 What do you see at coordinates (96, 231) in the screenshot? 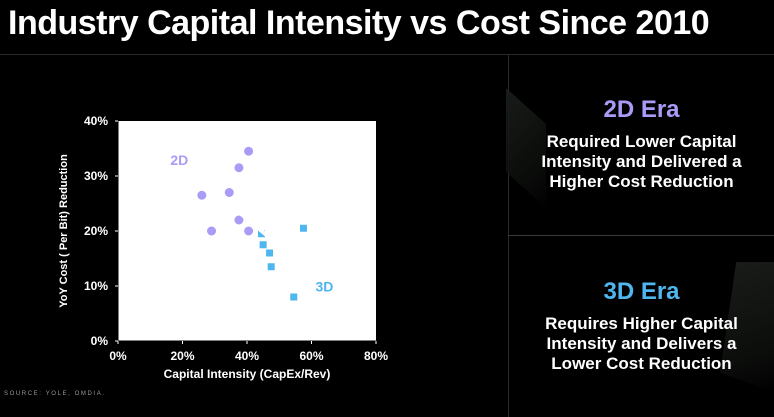
I see `y-tick-label: 20%` at bounding box center [96, 231].